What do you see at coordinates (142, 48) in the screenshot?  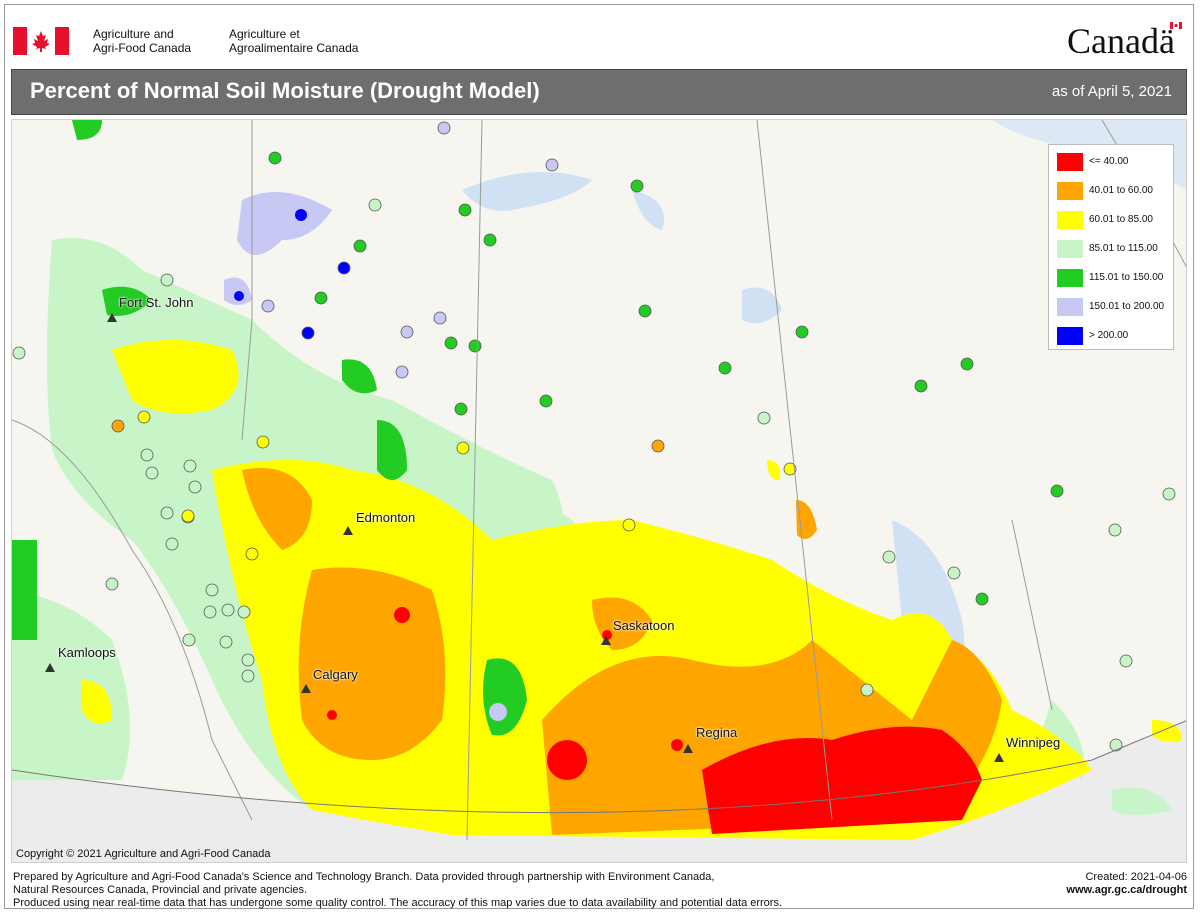 I see `dept-en-line2: Agri-Food Canada` at bounding box center [142, 48].